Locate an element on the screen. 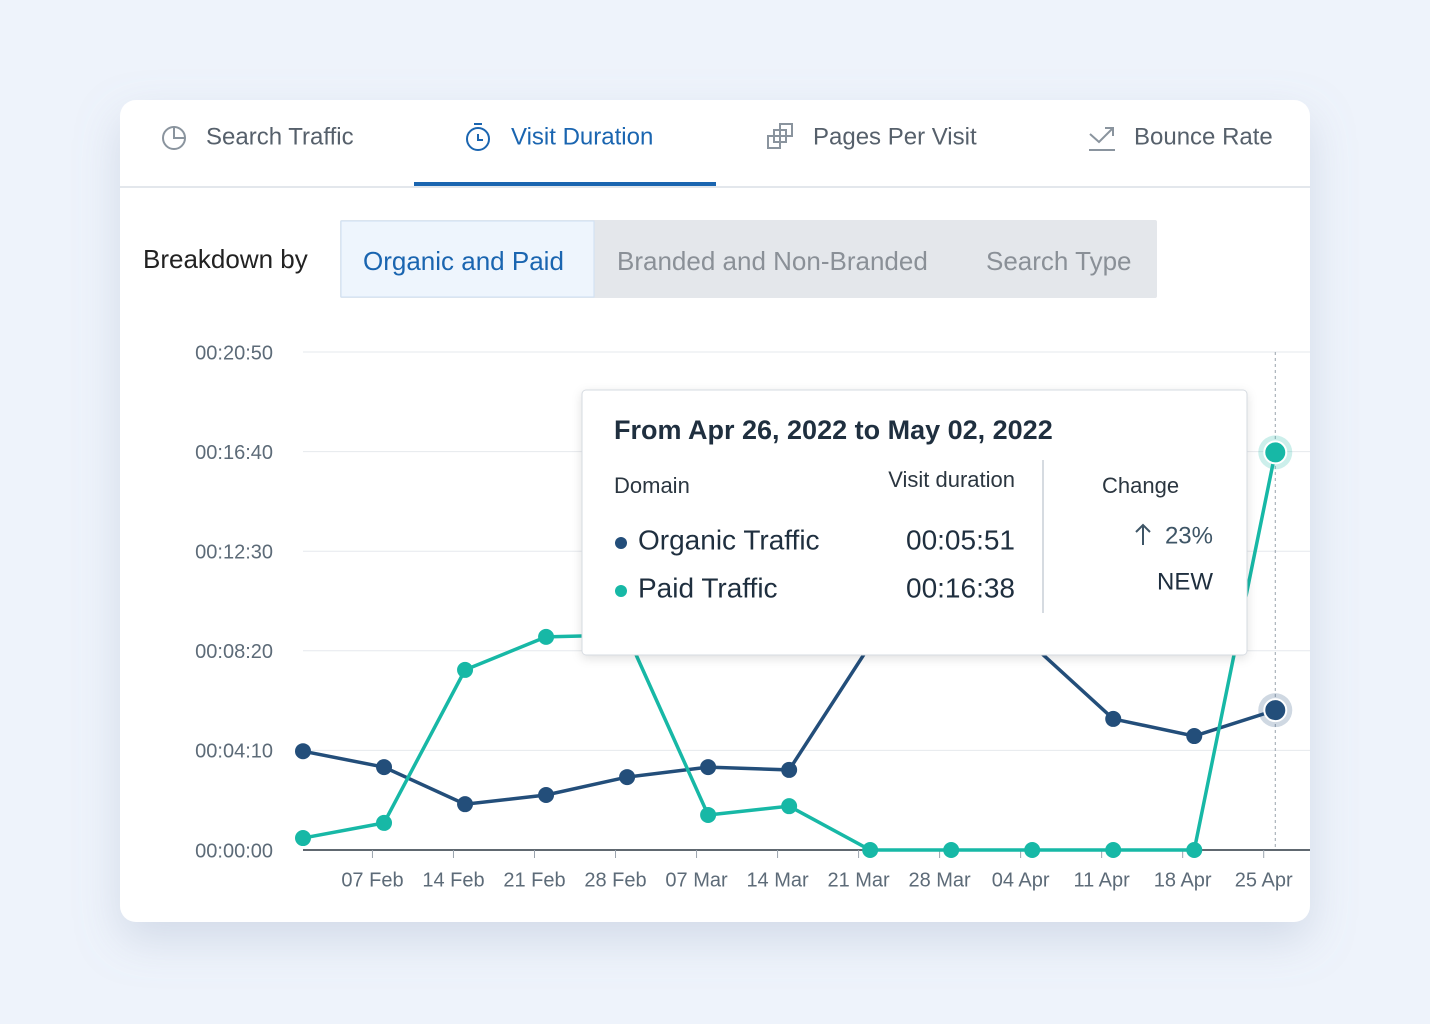 The image size is (1430, 1024). tooltip-domain: Paid Traffic is located at coordinates (708, 587).